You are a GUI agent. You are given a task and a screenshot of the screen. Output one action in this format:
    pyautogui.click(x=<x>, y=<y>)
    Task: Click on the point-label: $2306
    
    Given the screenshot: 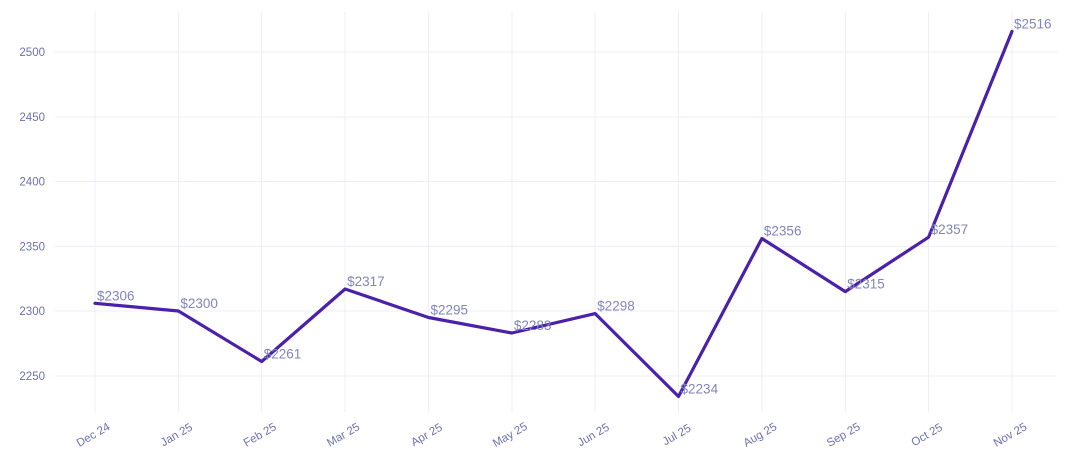 What is the action you would take?
    pyautogui.click(x=116, y=295)
    